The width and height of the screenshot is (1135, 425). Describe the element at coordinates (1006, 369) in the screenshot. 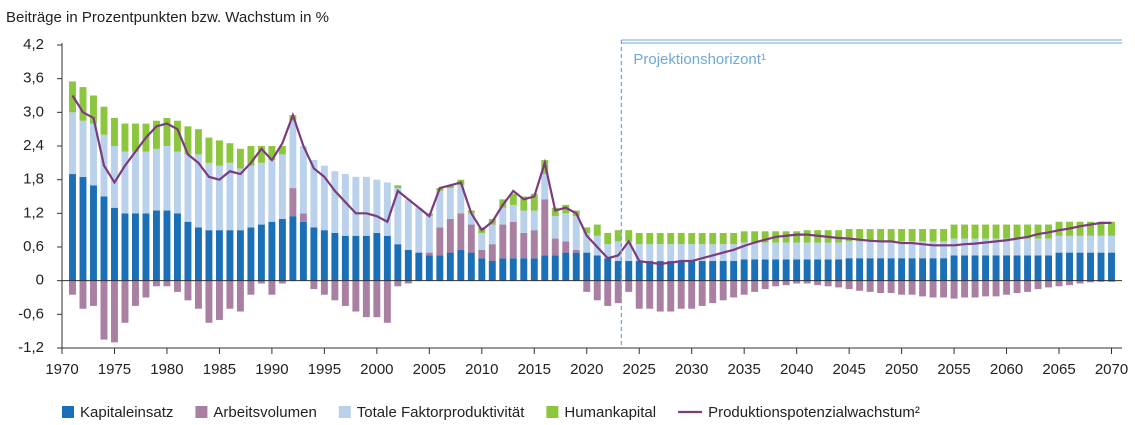

I see `x-tick-label: 2060` at that location.